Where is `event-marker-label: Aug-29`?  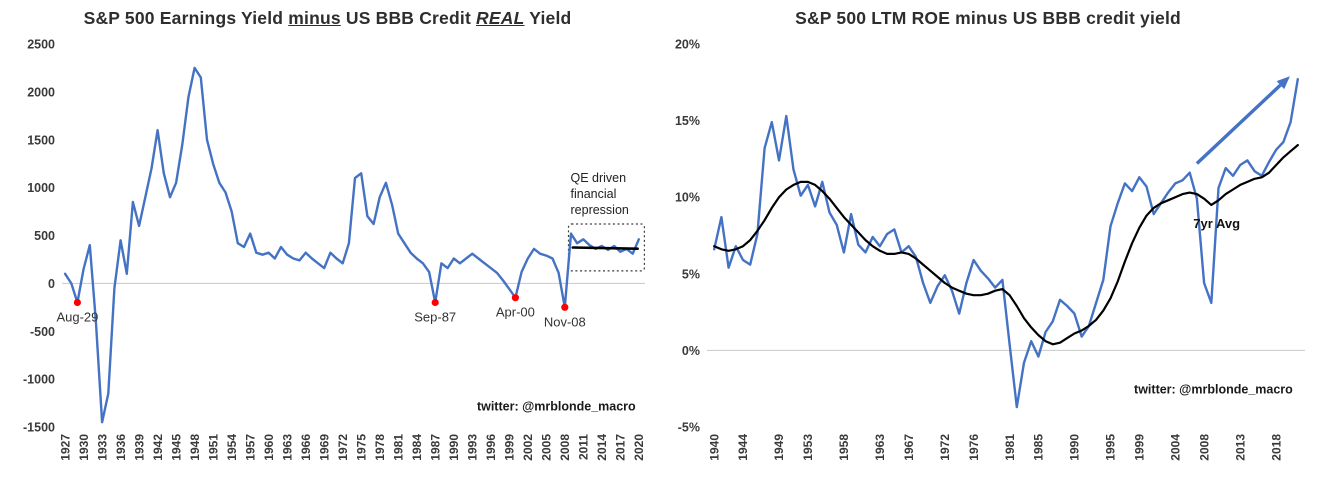
event-marker-label: Aug-29 is located at coordinates (77, 317).